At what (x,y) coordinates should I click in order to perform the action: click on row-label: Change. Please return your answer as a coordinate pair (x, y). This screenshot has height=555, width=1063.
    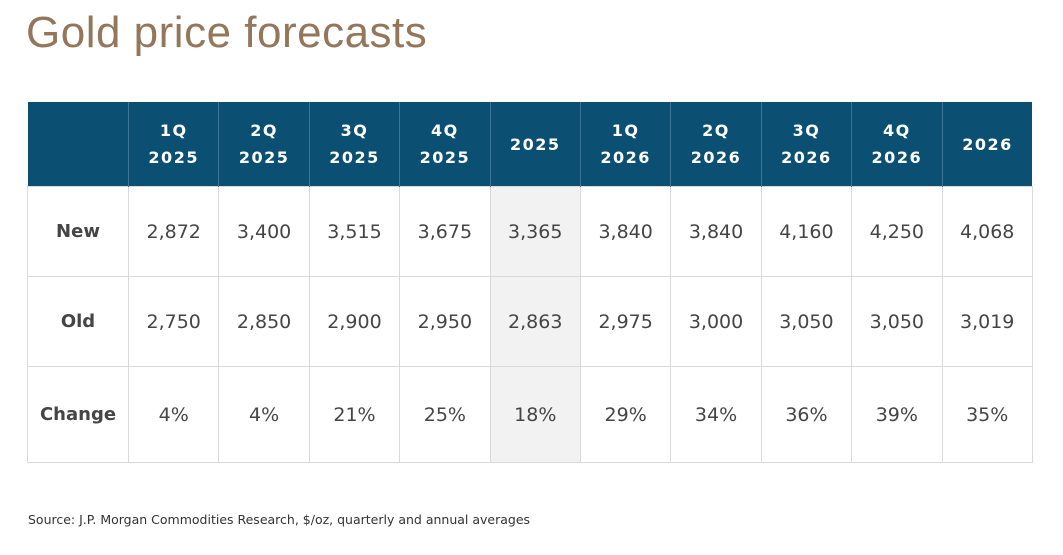
    Looking at the image, I should click on (78, 414).